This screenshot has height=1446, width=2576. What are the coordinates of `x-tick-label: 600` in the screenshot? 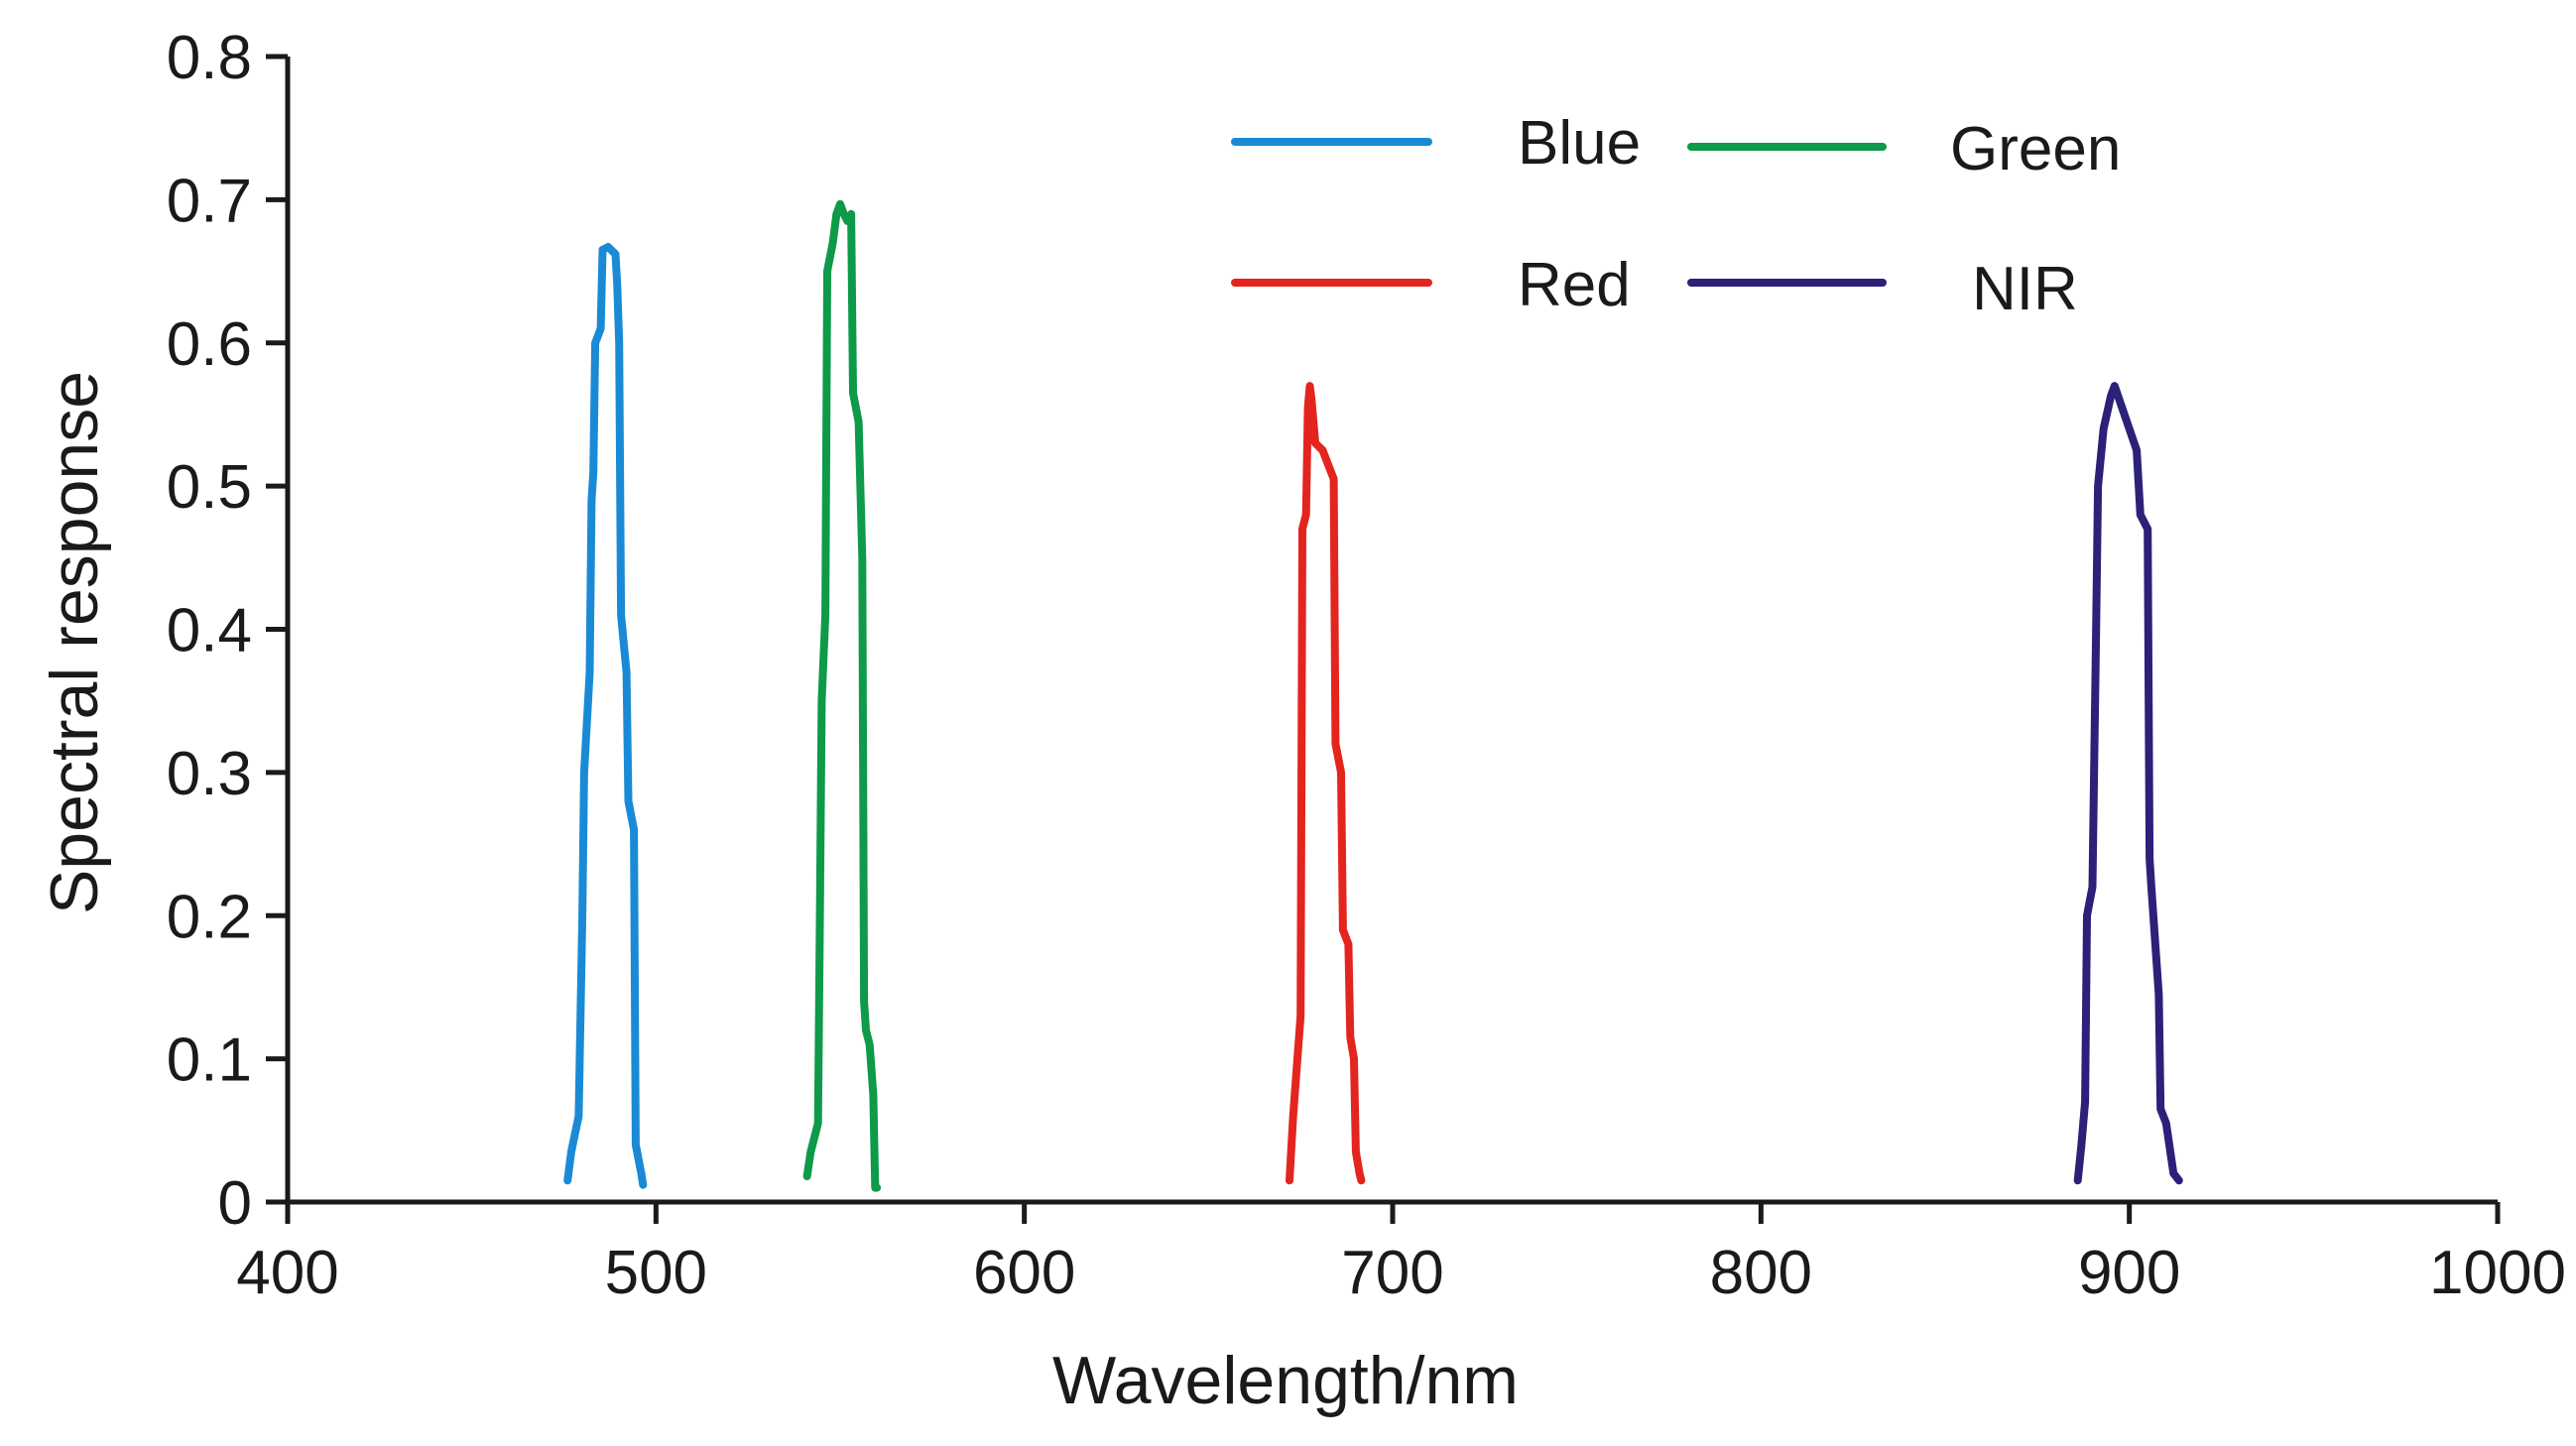 It's located at (1024, 1273).